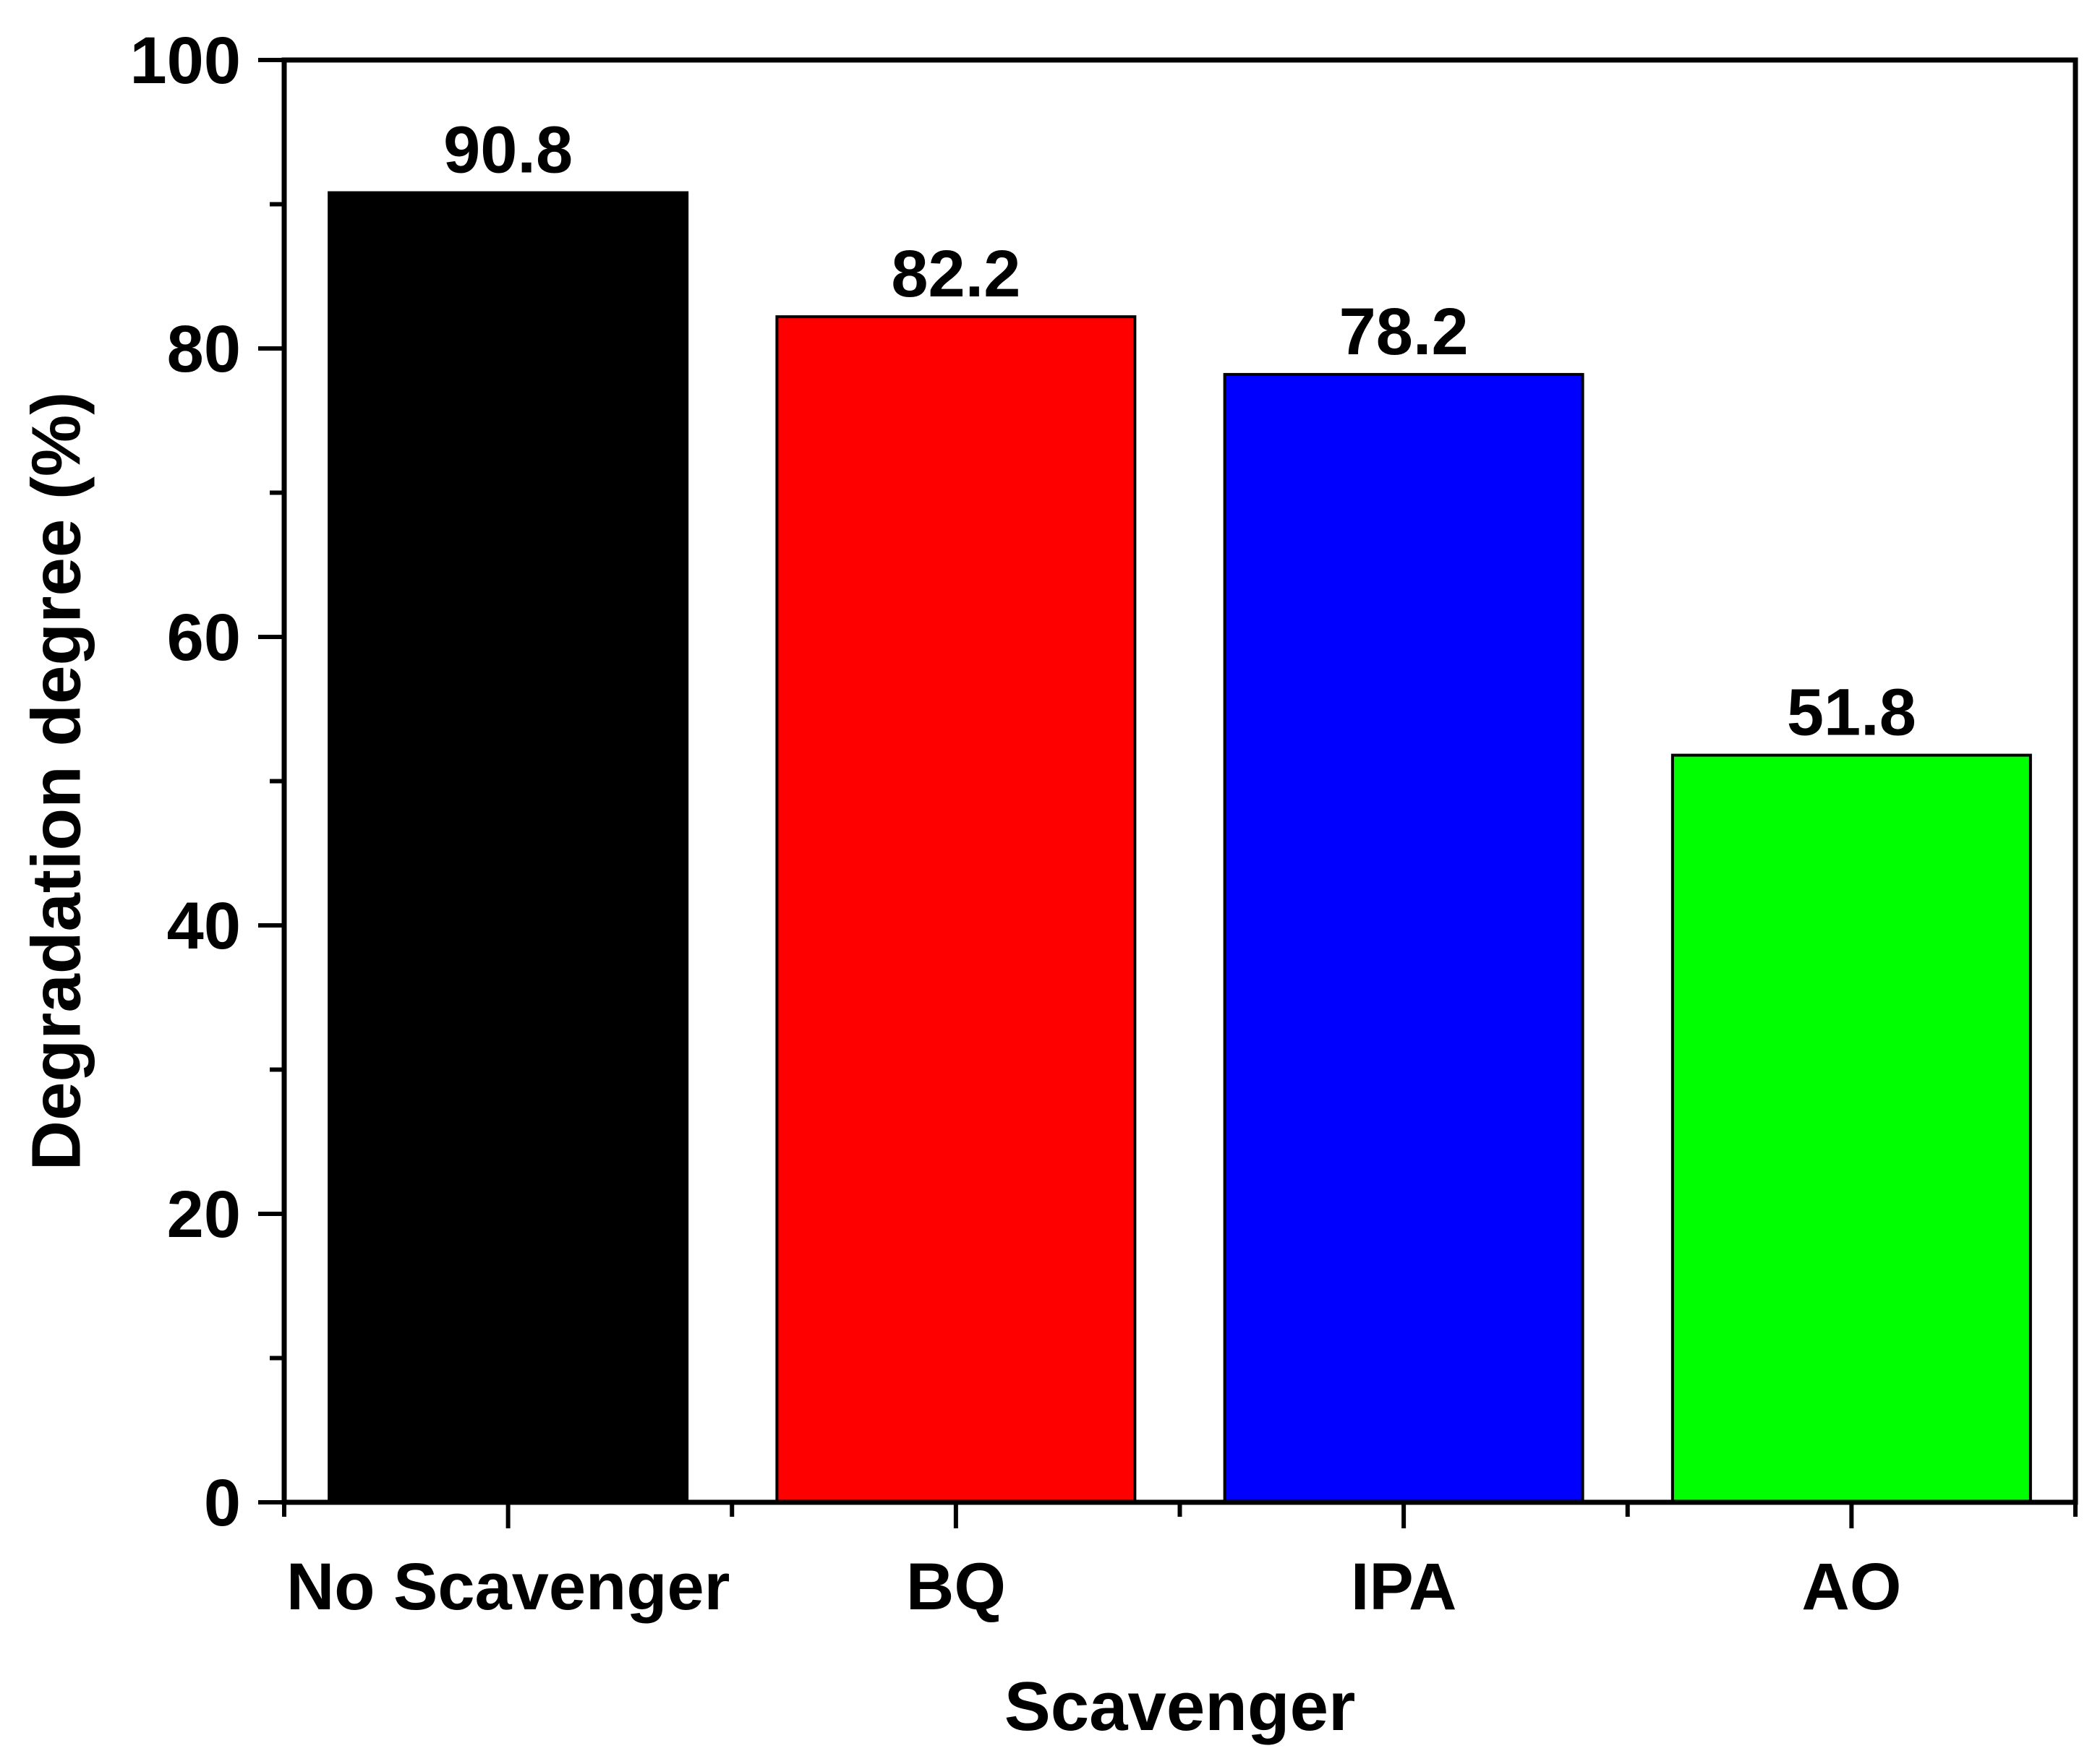 Image resolution: width=2100 pixels, height=1751 pixels. Describe the element at coordinates (1404, 332) in the screenshot. I see `data-label-2: 78.2` at that location.